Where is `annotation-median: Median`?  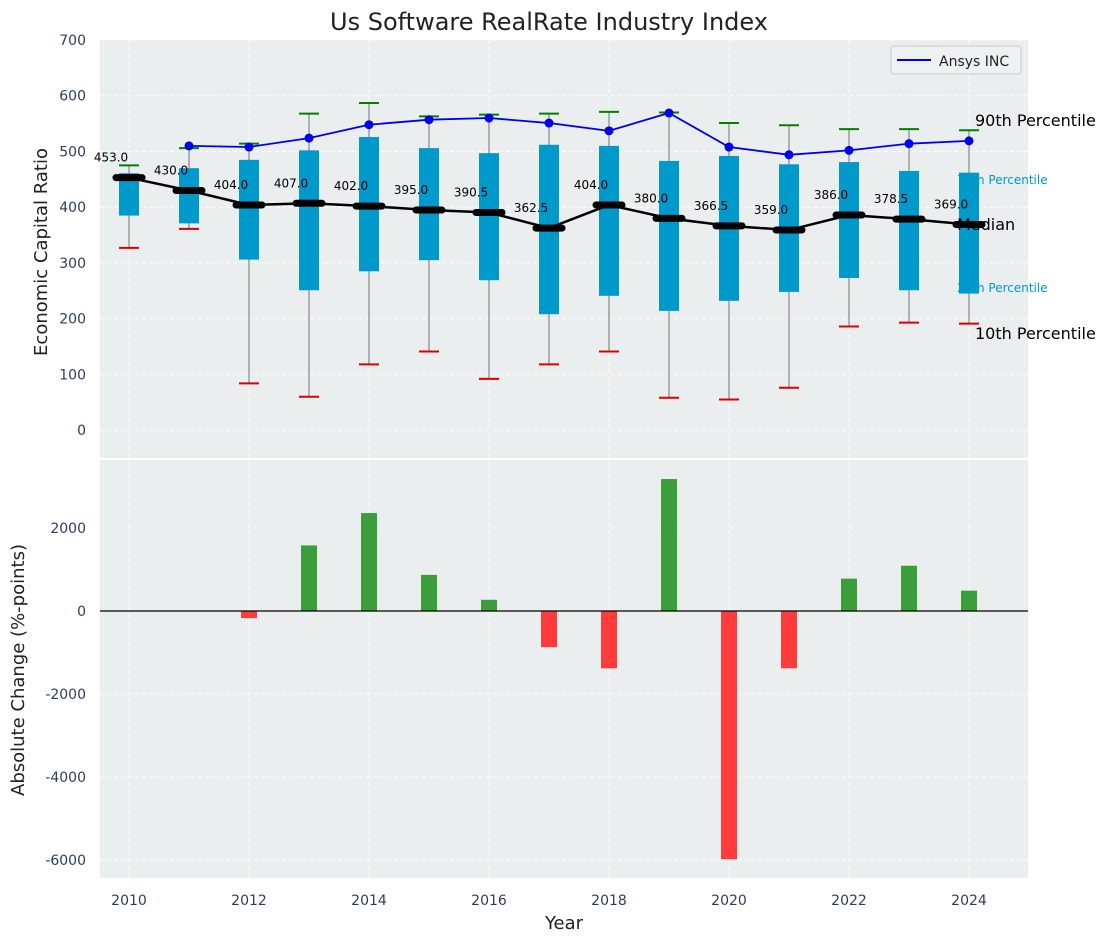
annotation-median: Median is located at coordinates (986, 224).